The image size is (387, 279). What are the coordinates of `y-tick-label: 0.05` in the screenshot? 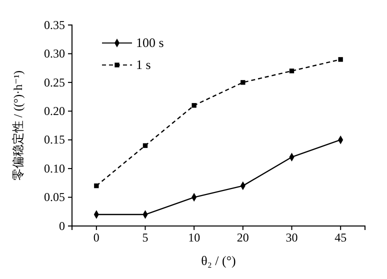 It's located at (54, 197).